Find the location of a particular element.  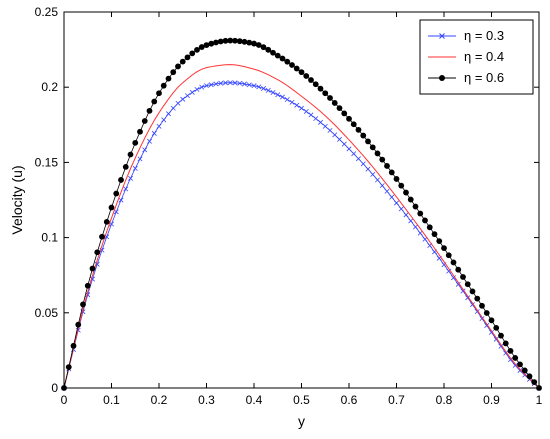

legend-item: η = 0.4 is located at coordinates (466, 56).